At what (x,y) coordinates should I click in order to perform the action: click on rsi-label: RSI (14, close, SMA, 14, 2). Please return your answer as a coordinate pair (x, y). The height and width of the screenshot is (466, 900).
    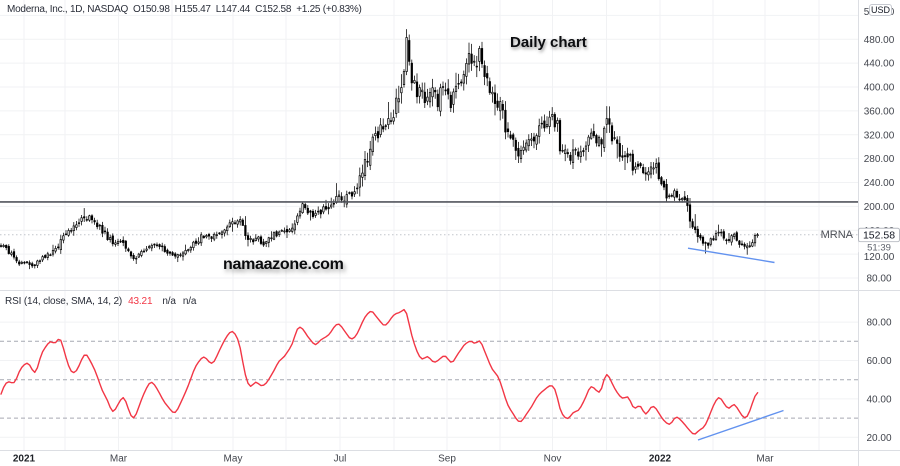
    Looking at the image, I should click on (64, 301).